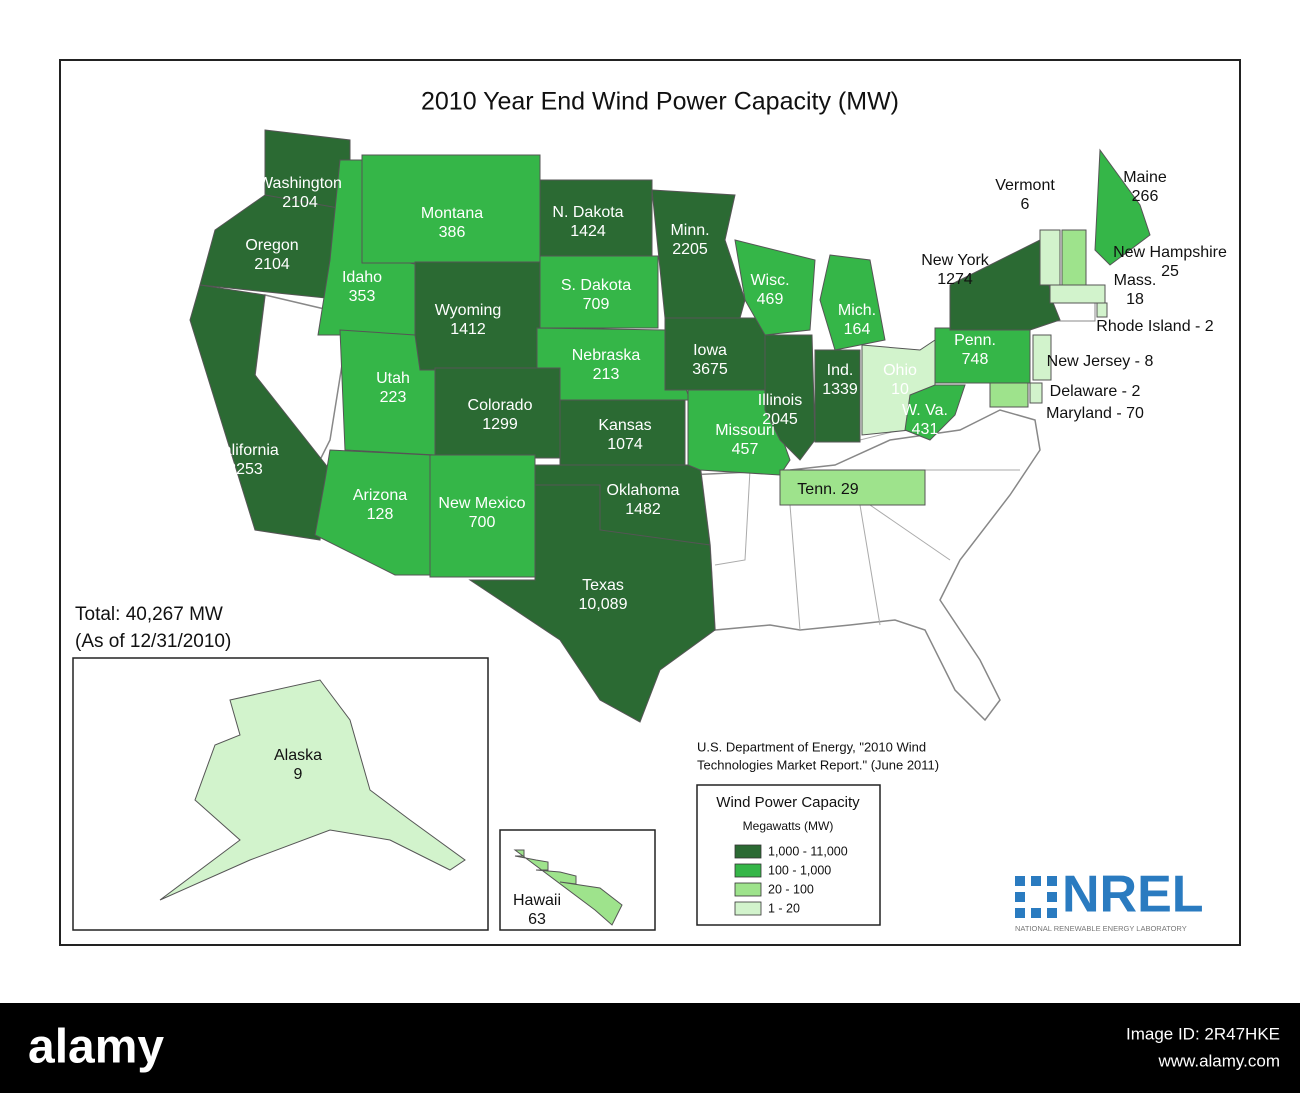 Image resolution: width=1300 pixels, height=1093 pixels. I want to click on state-name: New Hampshire, so click(1170, 252).